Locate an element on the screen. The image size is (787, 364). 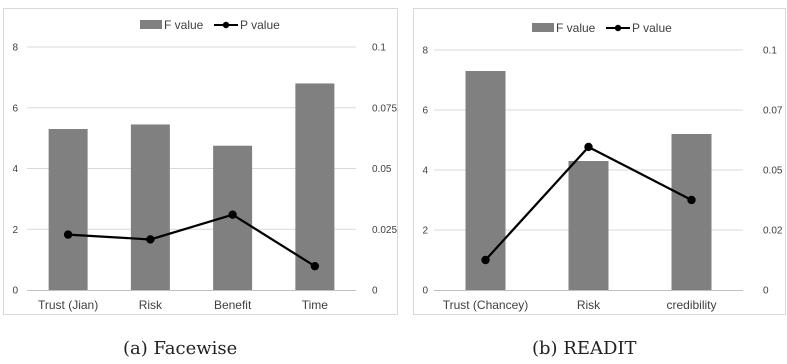
y-right-tick-label: 0.075 is located at coordinates (384, 108).